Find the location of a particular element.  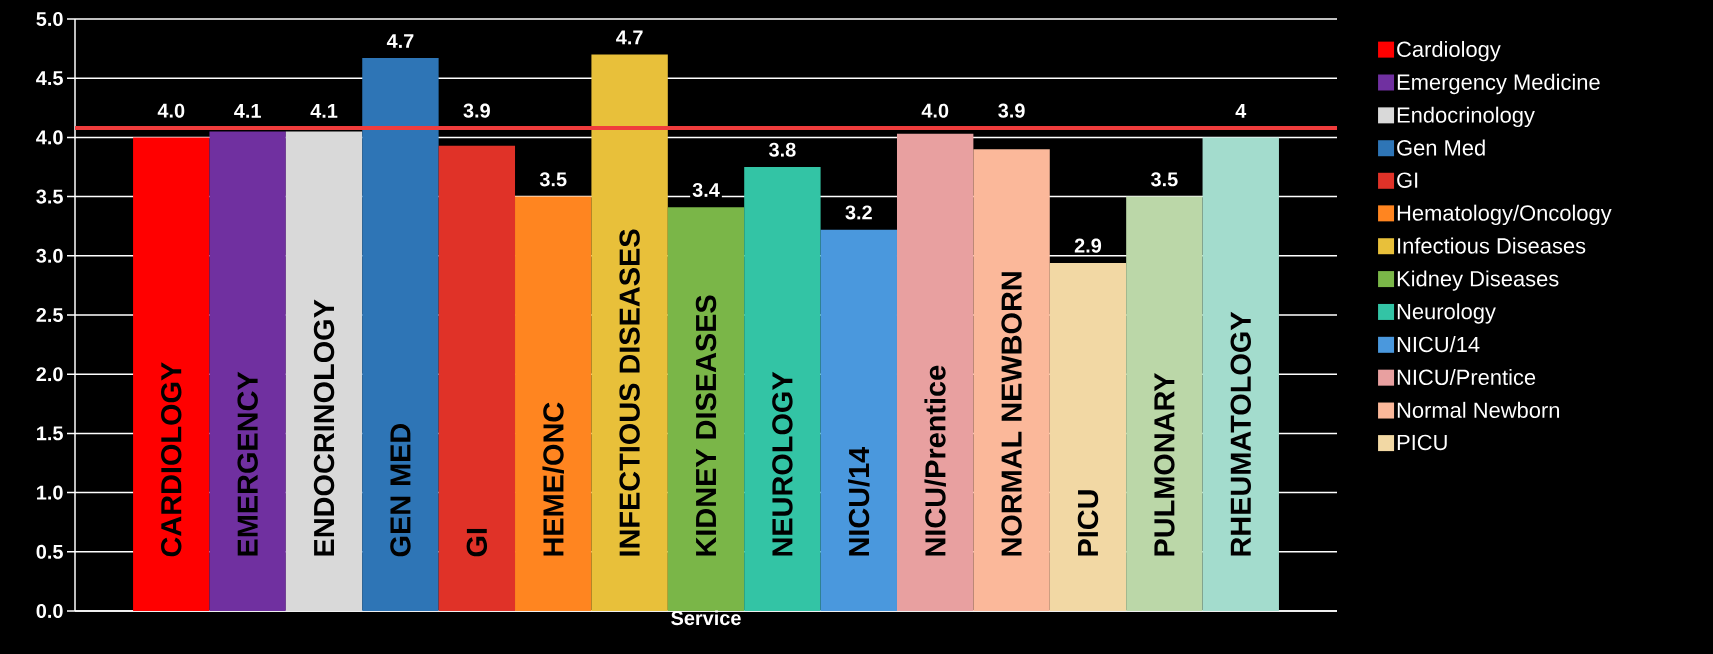

x-tick-label: HEME/ONC is located at coordinates (553, 479).